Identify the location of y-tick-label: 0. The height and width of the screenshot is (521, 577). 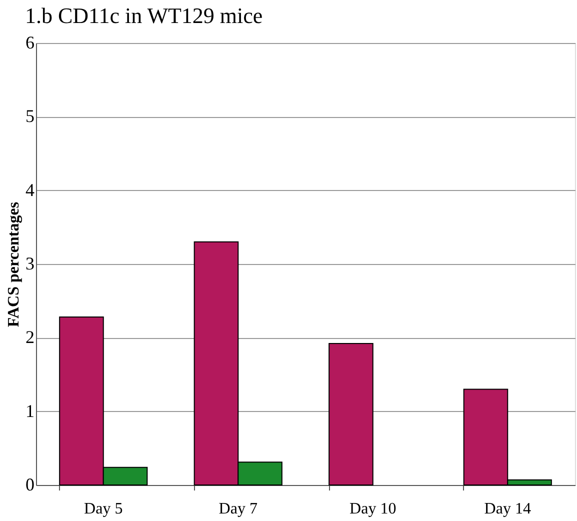
(30, 484).